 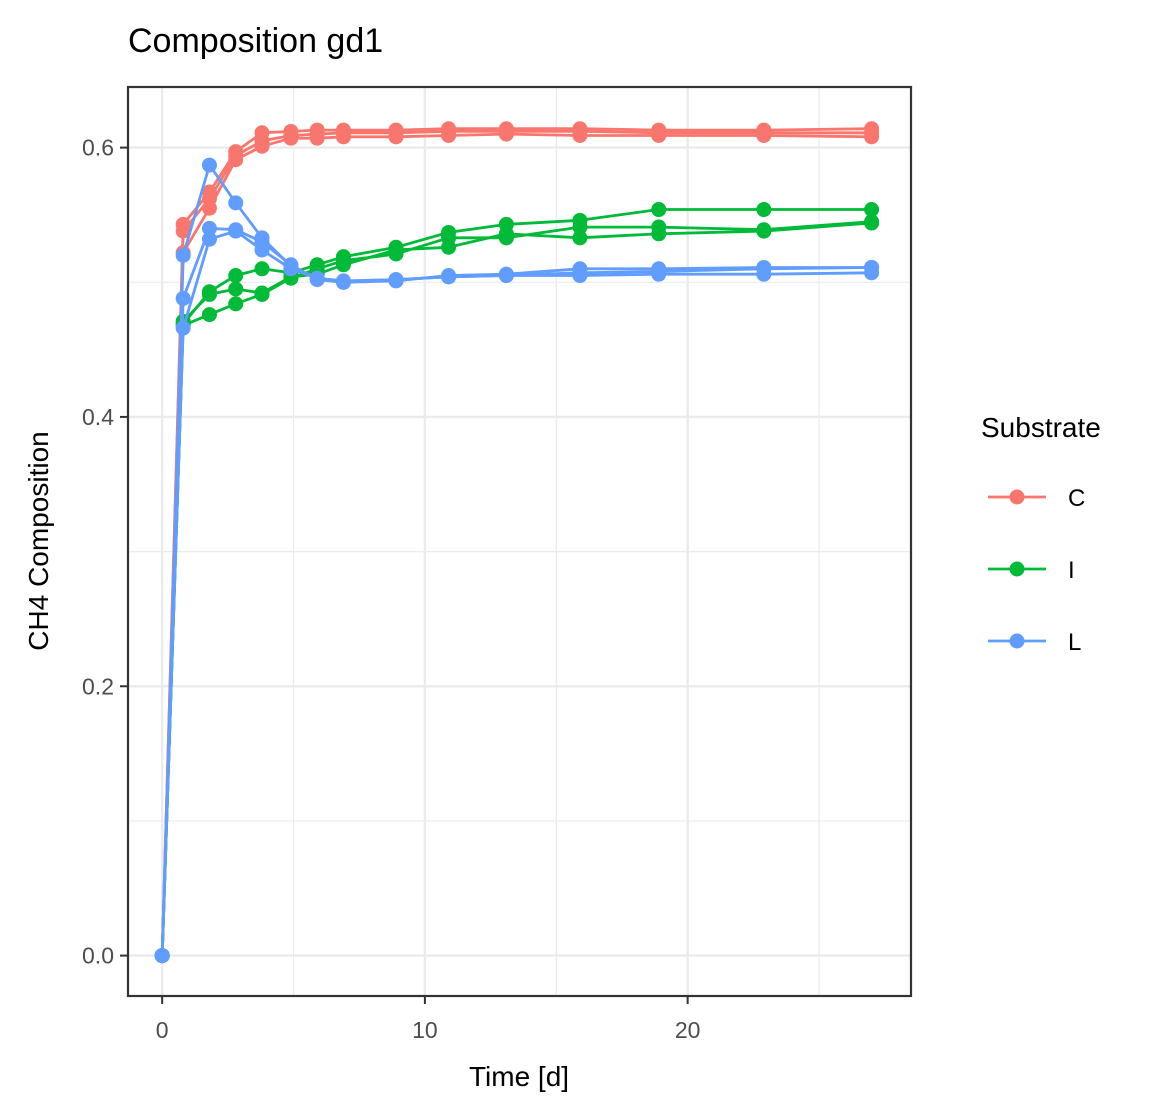 What do you see at coordinates (1041, 427) in the screenshot?
I see `legend-title: Substrate` at bounding box center [1041, 427].